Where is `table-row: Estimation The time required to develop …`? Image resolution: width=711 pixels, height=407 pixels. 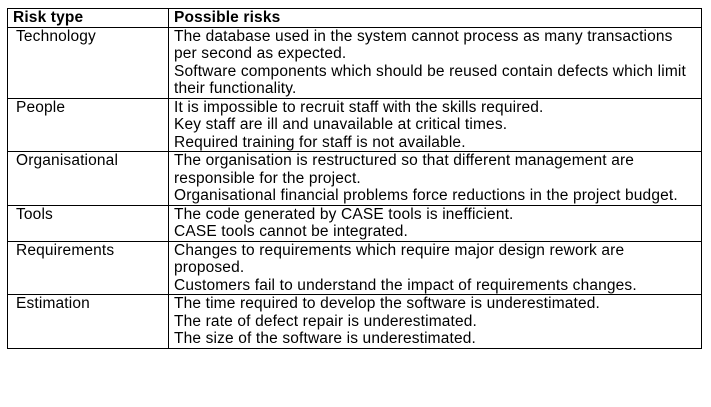 table-row: Estimation The time required to develop … is located at coordinates (354, 321).